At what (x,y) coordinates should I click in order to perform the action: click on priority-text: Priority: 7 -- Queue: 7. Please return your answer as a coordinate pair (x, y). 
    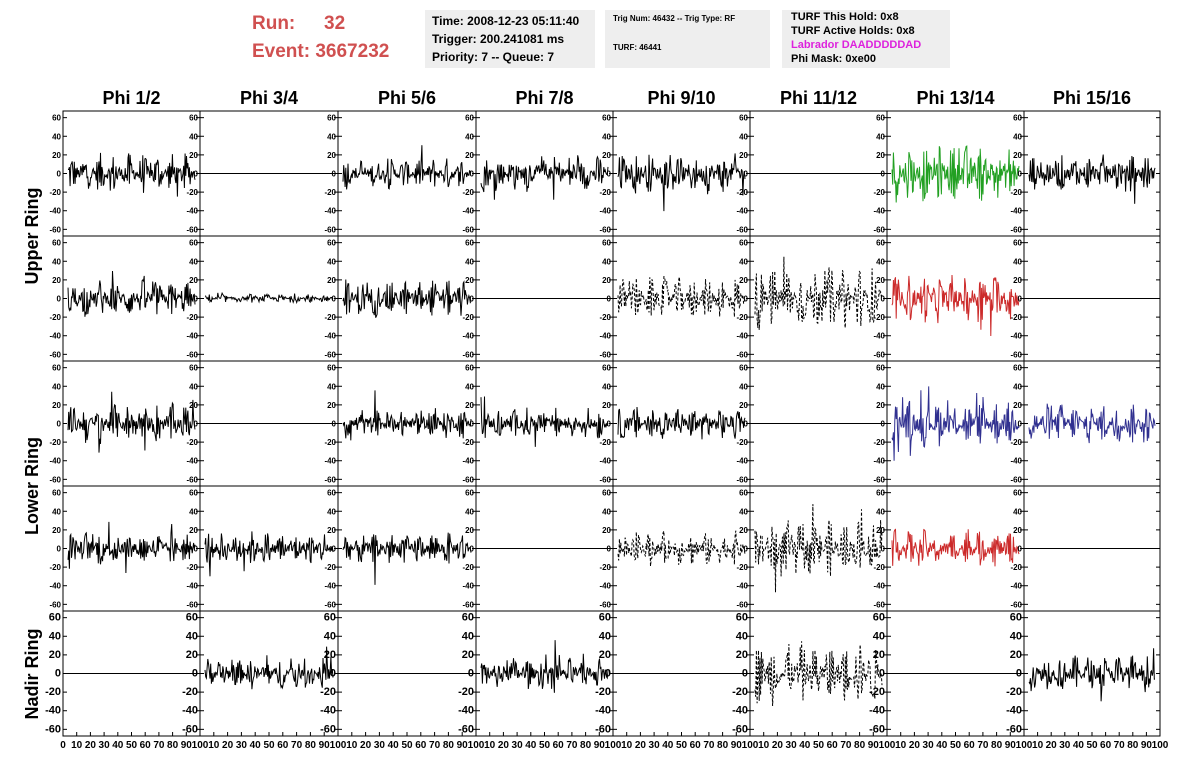
    Looking at the image, I should click on (493, 57).